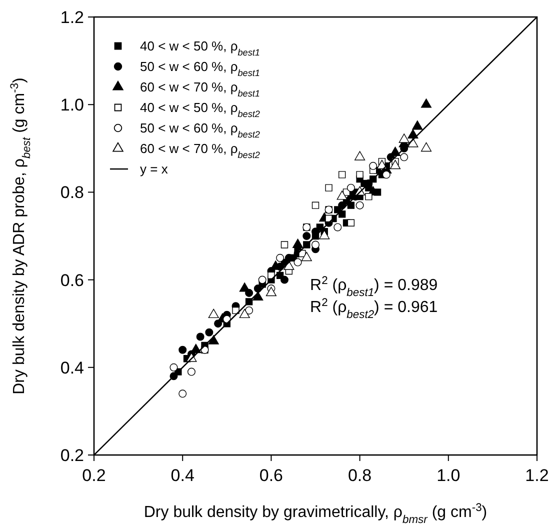 The image size is (555, 528). Describe the element at coordinates (72, 17) in the screenshot. I see `y-tick-label: 1.2` at that location.